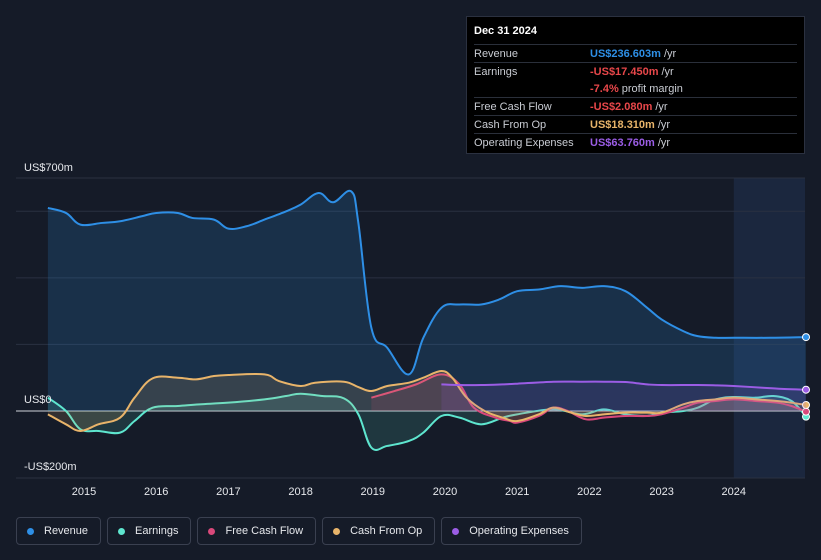 The image size is (821, 560). I want to click on tooltip-row: Cash From Op US$18.310m/yr, so click(635, 124).